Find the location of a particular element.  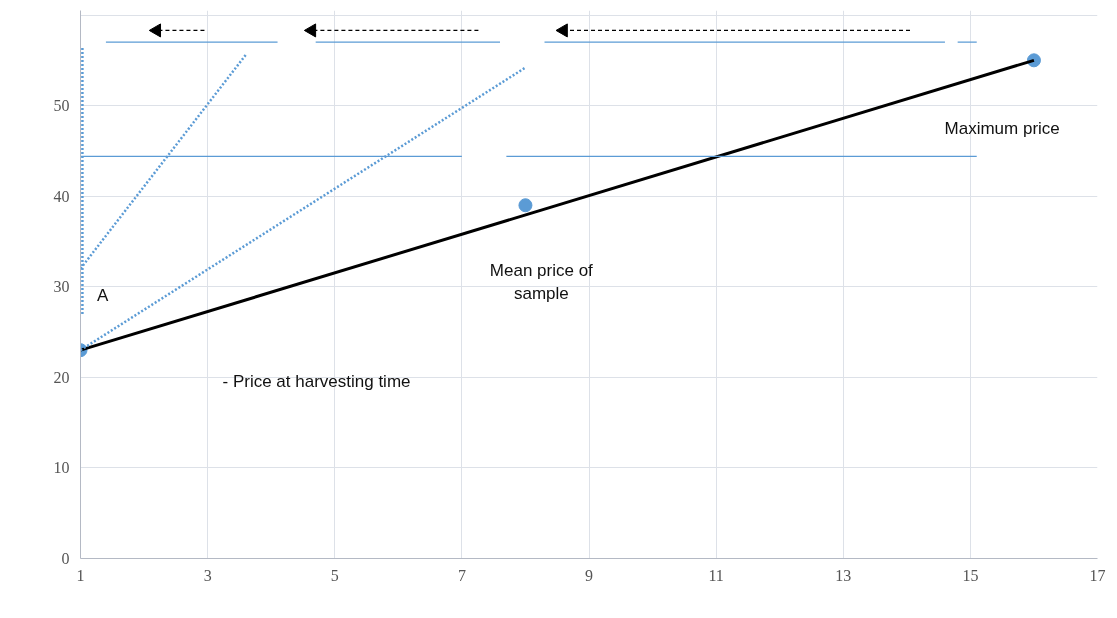

annotation: Mean price of sample is located at coordinates (541, 282).